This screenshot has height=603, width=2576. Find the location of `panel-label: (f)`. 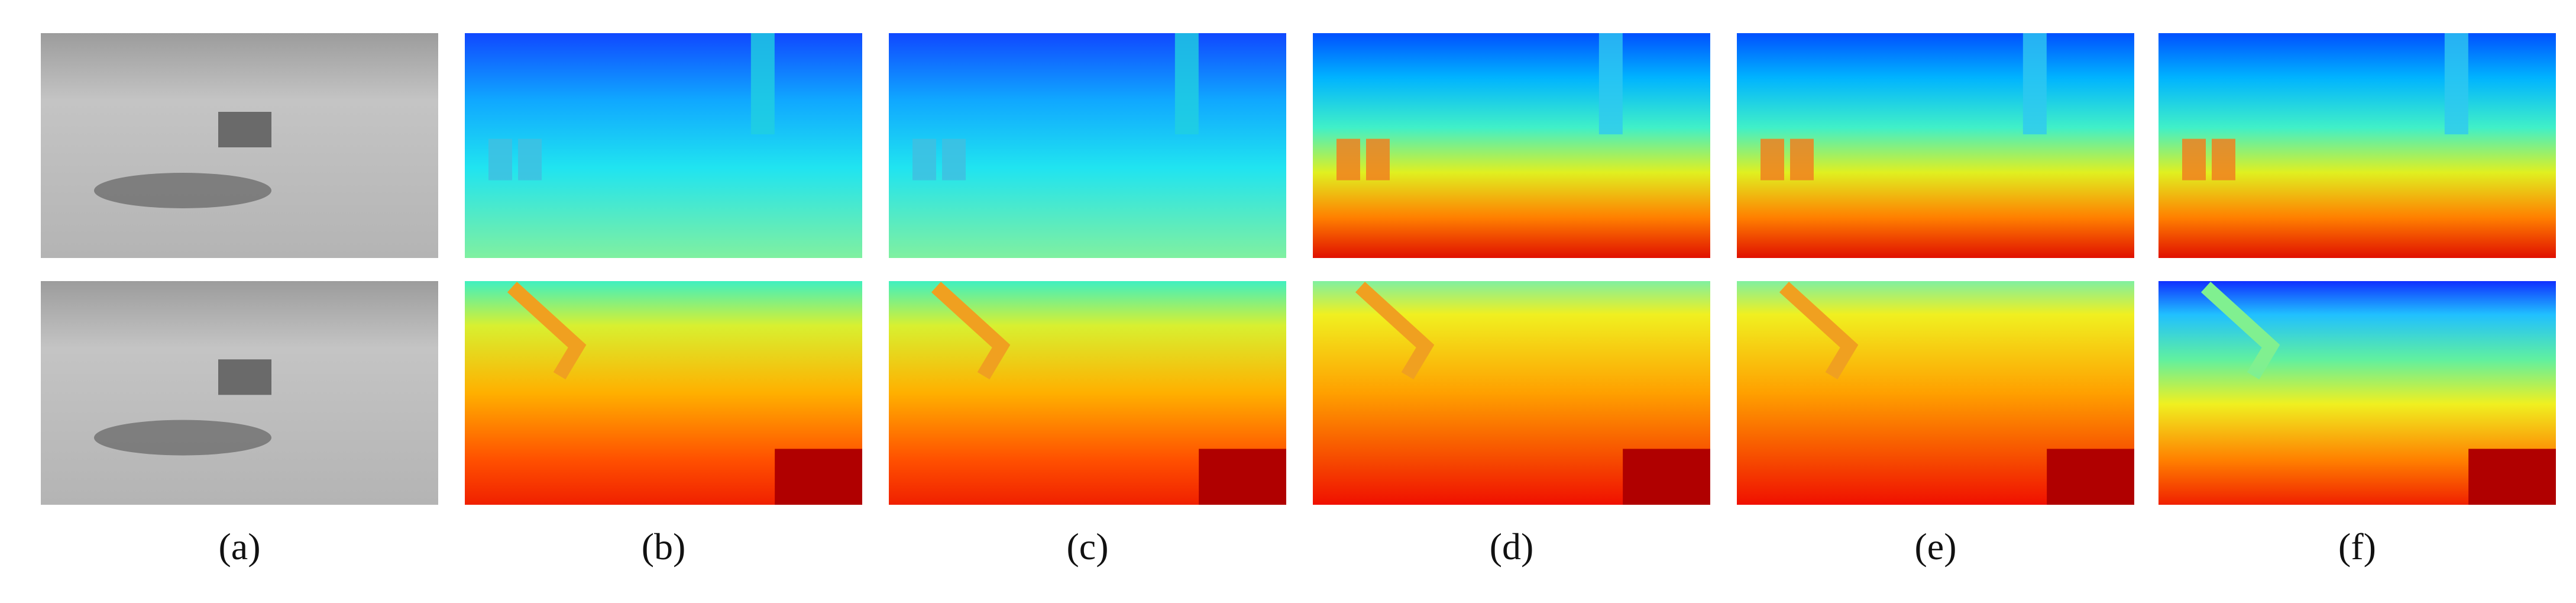

panel-label: (f) is located at coordinates (2357, 546).